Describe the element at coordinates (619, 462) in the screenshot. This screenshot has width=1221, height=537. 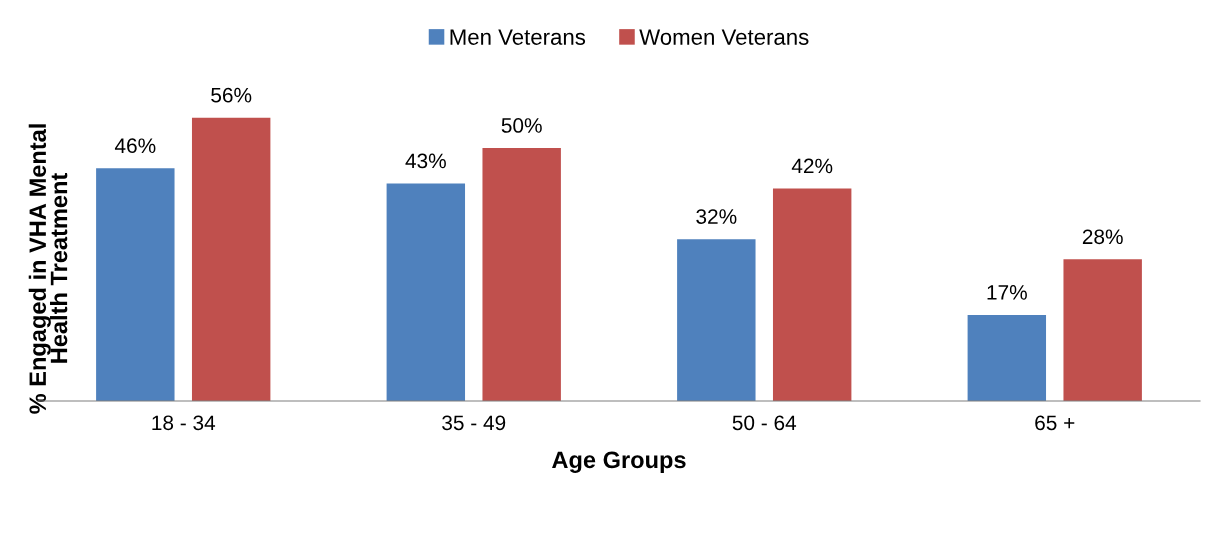
I see `x-axis-title: Age Groups` at that location.